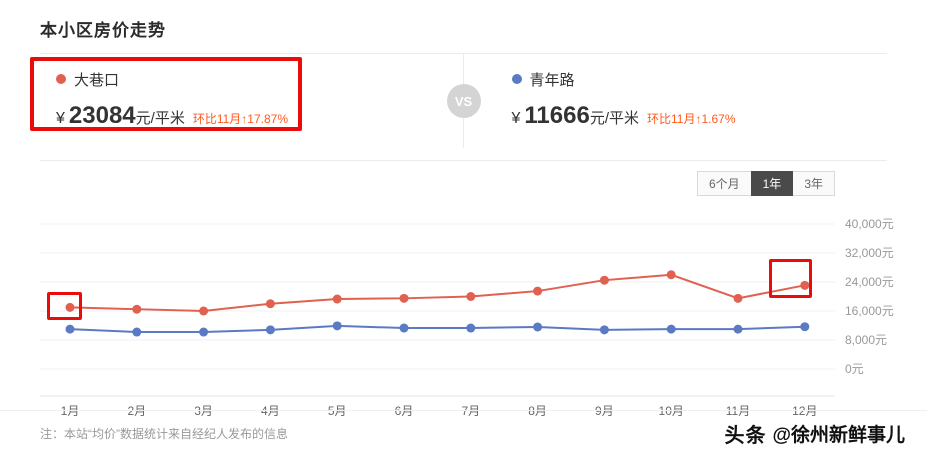  Describe the element at coordinates (102, 115) in the screenshot. I see `price-value-left: 23084` at that location.